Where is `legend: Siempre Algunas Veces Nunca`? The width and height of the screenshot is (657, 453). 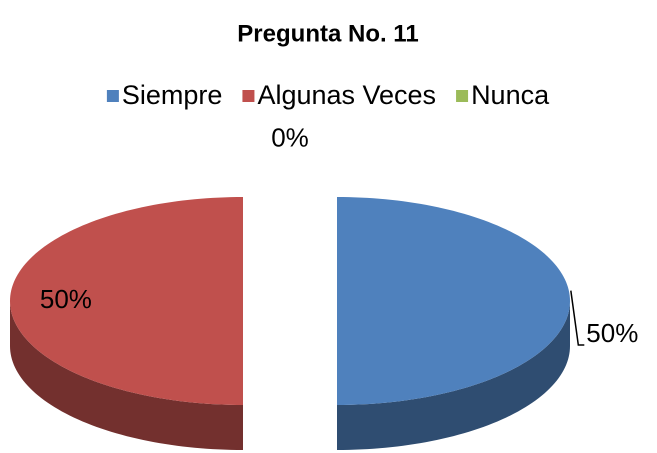
legend: Siempre Algunas Veces Nunca is located at coordinates (328, 95).